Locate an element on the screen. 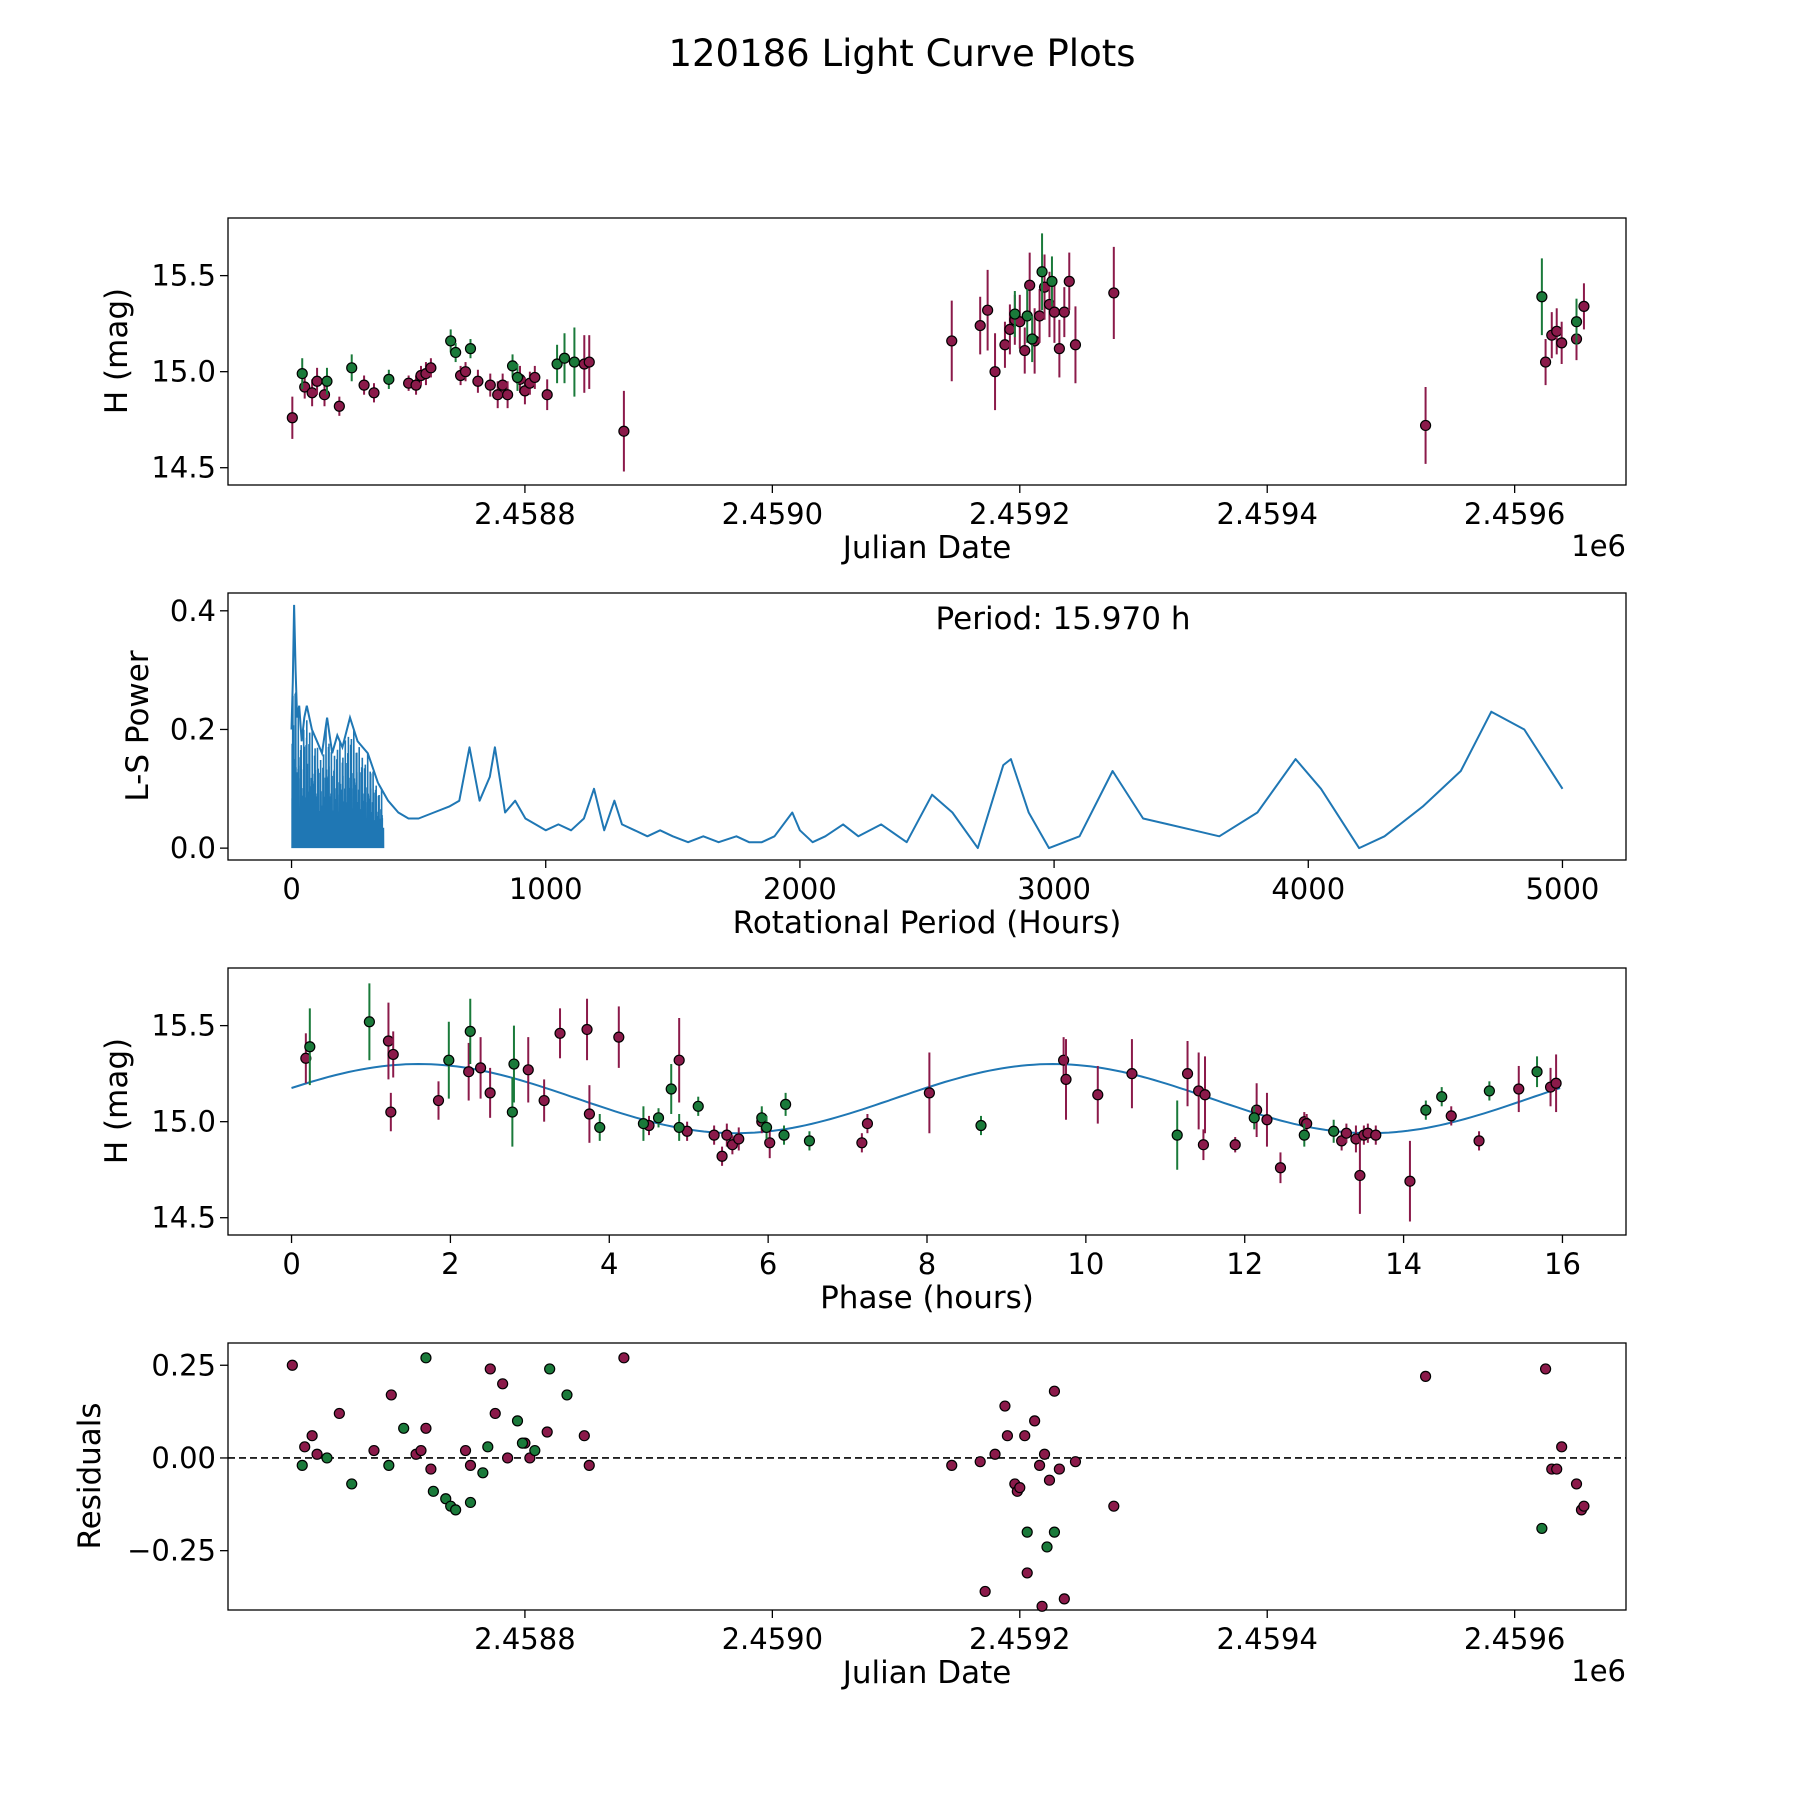 This screenshot has height=1800, width=1800. phased-xtick-label: 16 is located at coordinates (1562, 1264).